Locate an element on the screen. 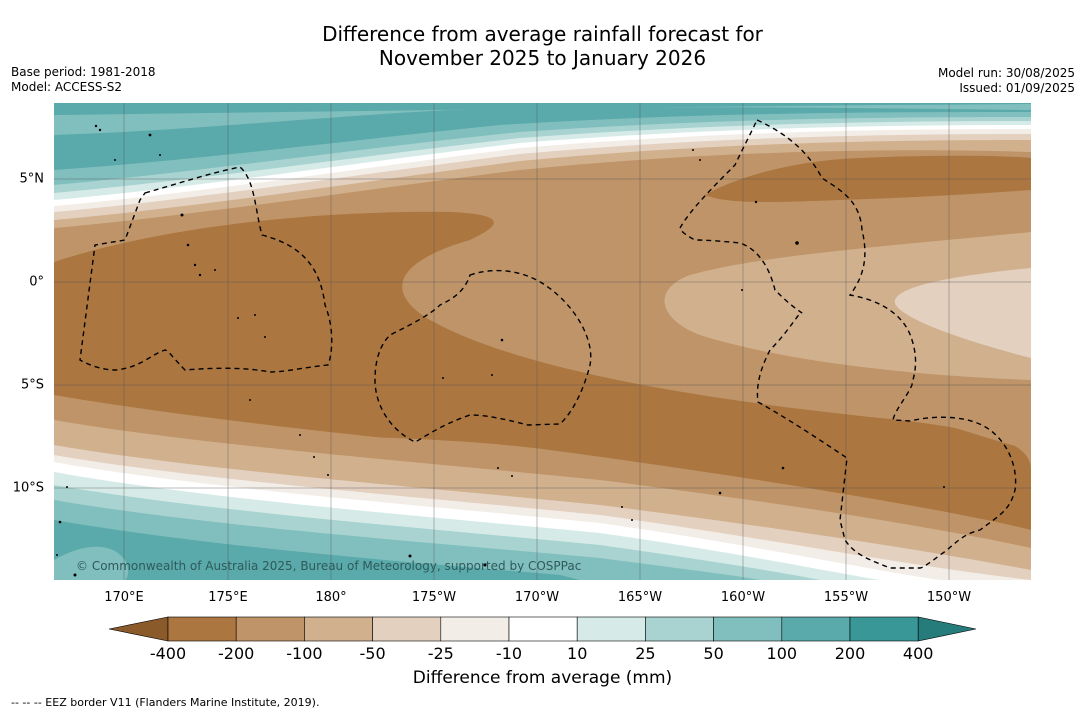  lon-tick-155w: 155°W is located at coordinates (846, 597).